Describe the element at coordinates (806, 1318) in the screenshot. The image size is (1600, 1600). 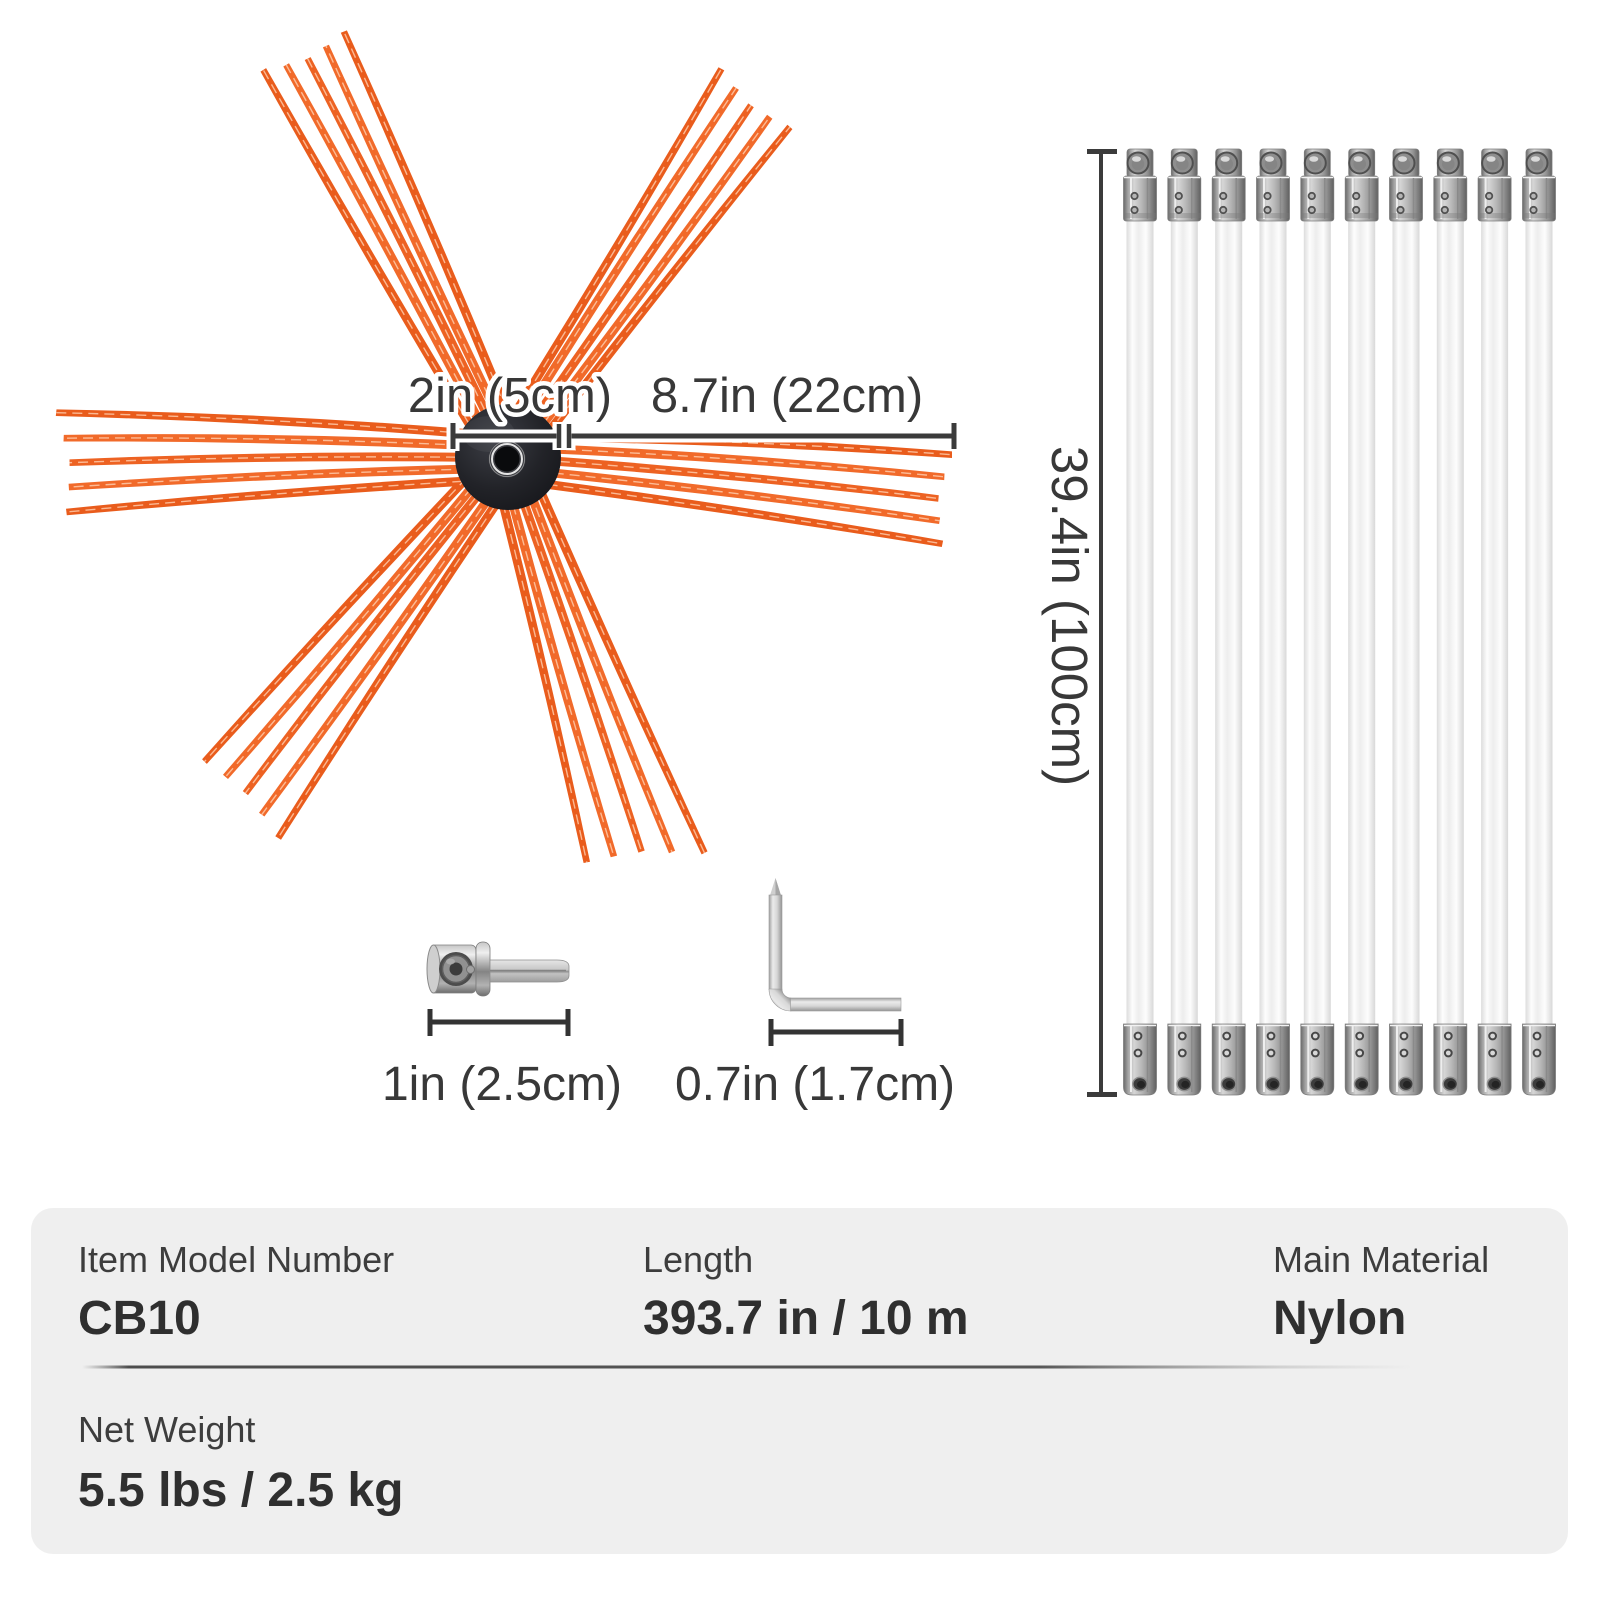
I see `svg-text: 393.7 in / 10 m` at that location.